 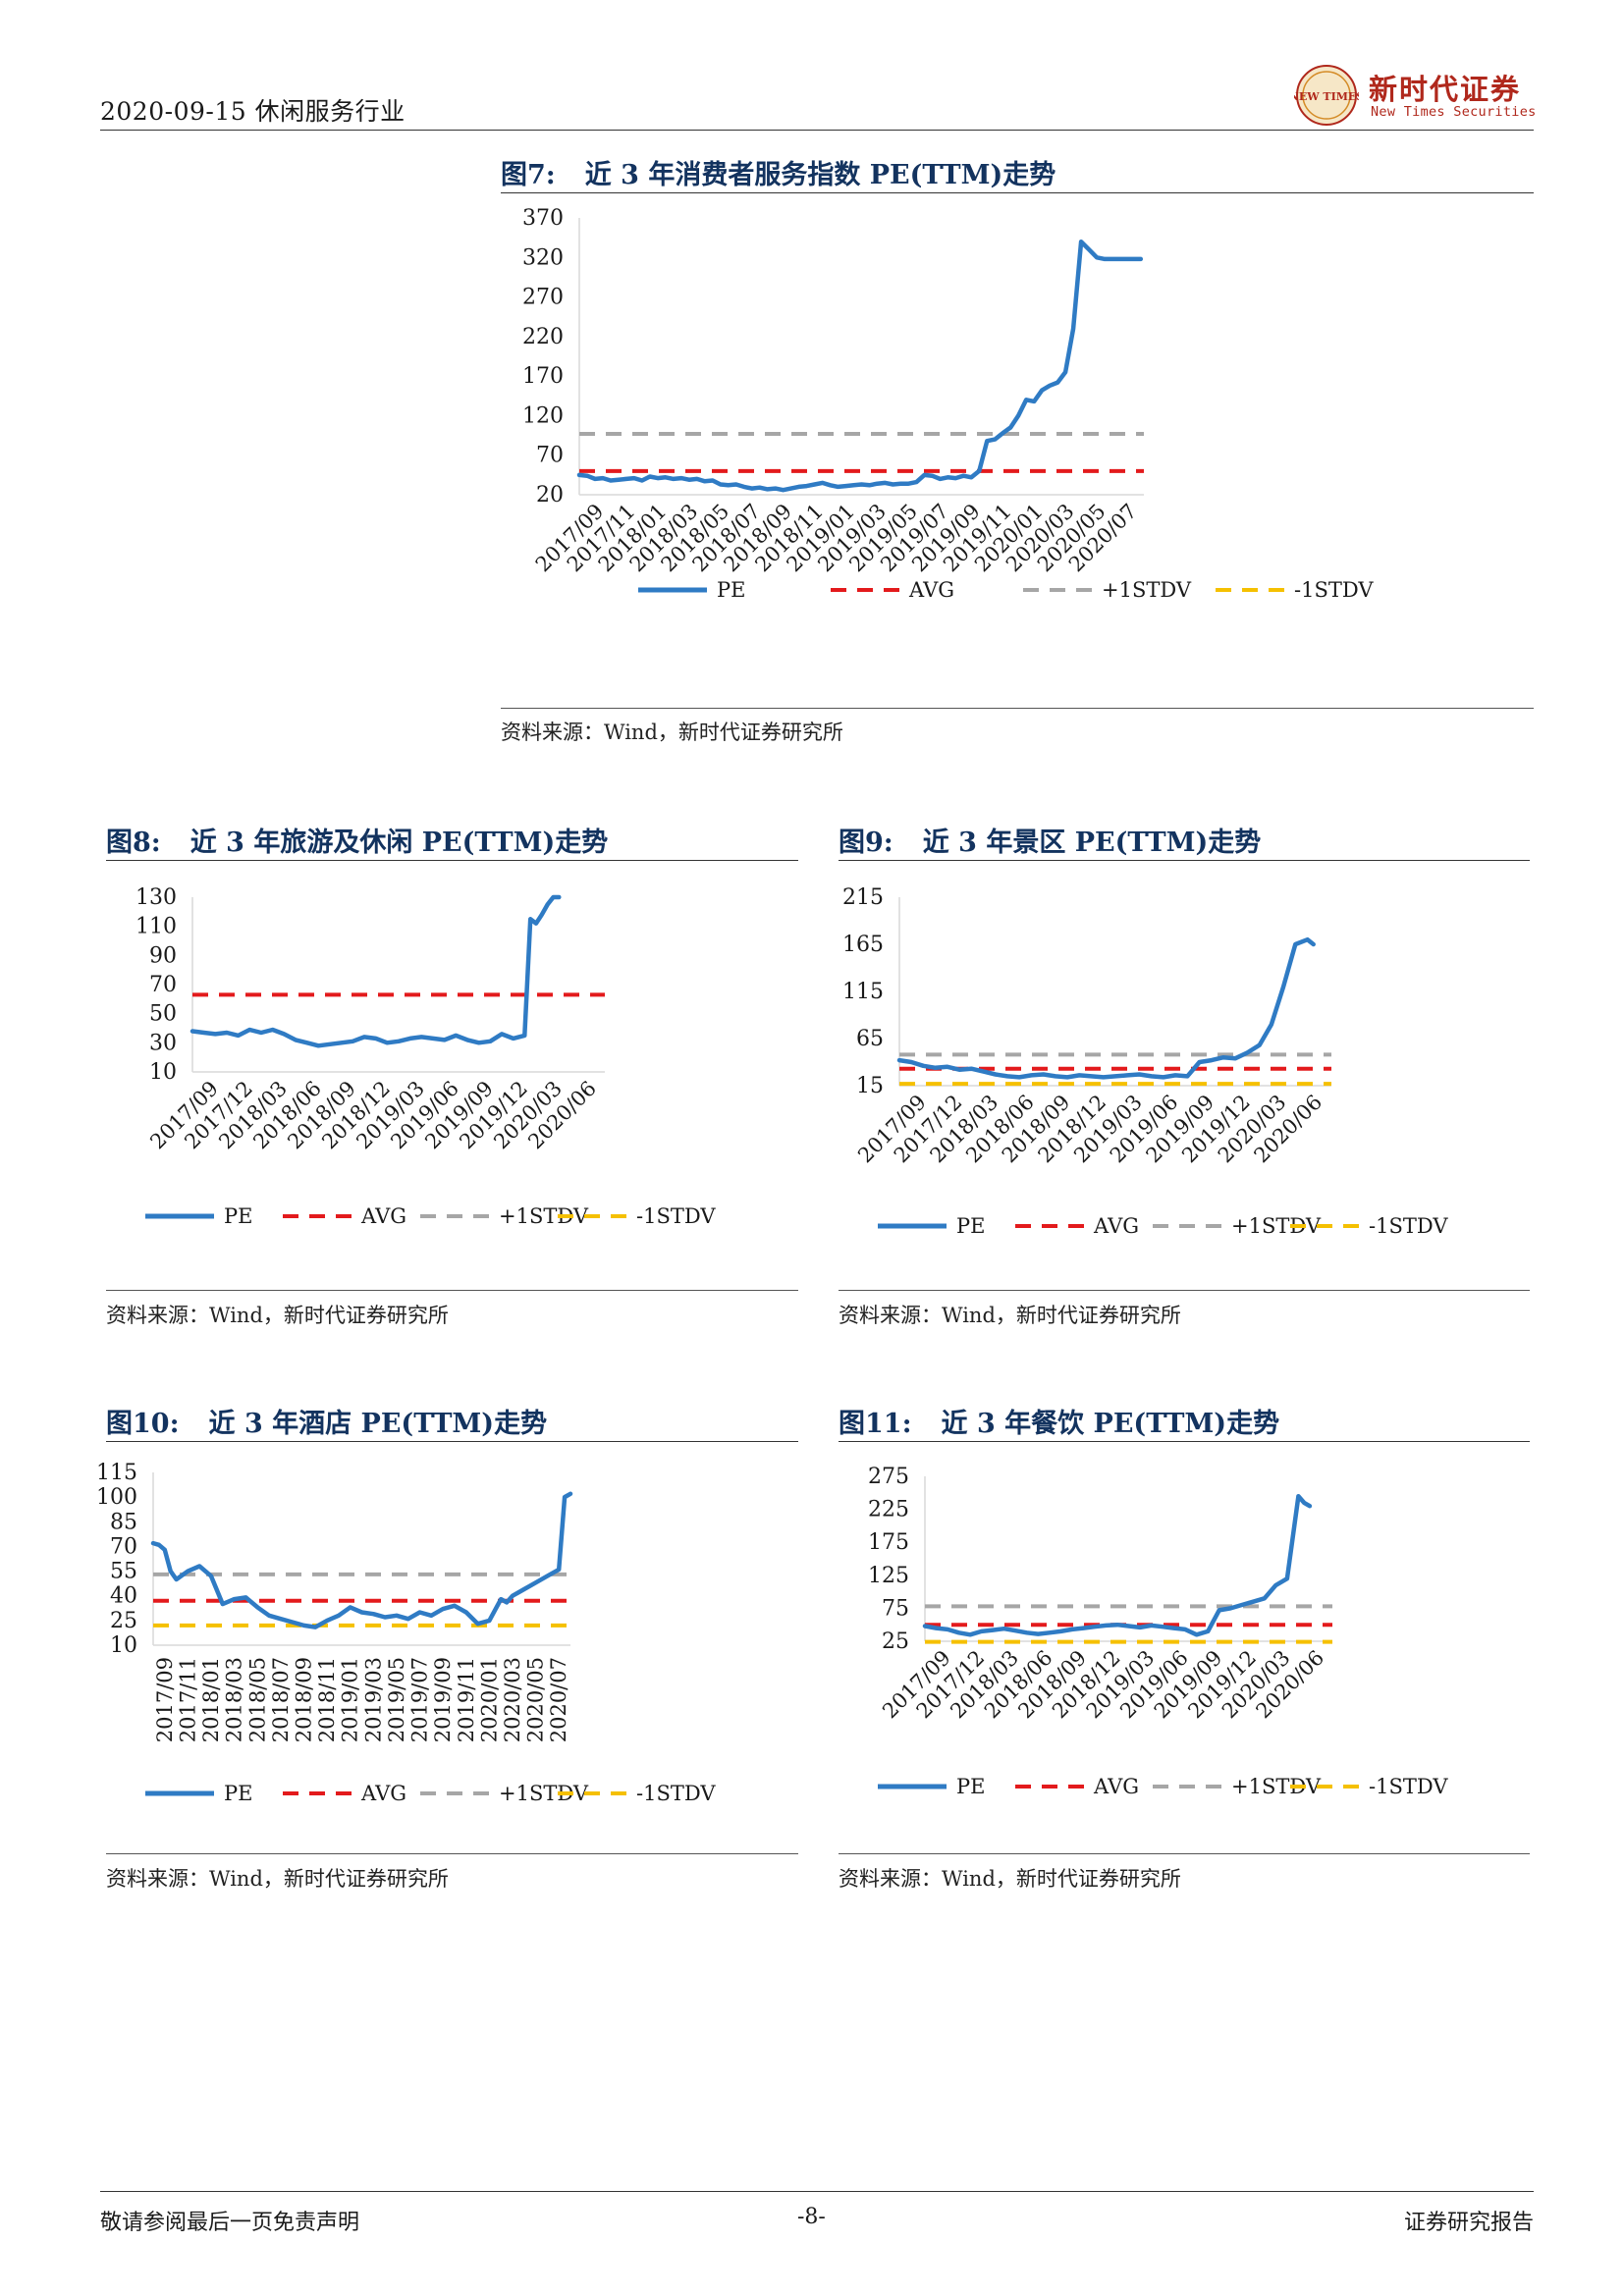 What do you see at coordinates (143, 1424) in the screenshot?
I see `figure-number: 图10:` at bounding box center [143, 1424].